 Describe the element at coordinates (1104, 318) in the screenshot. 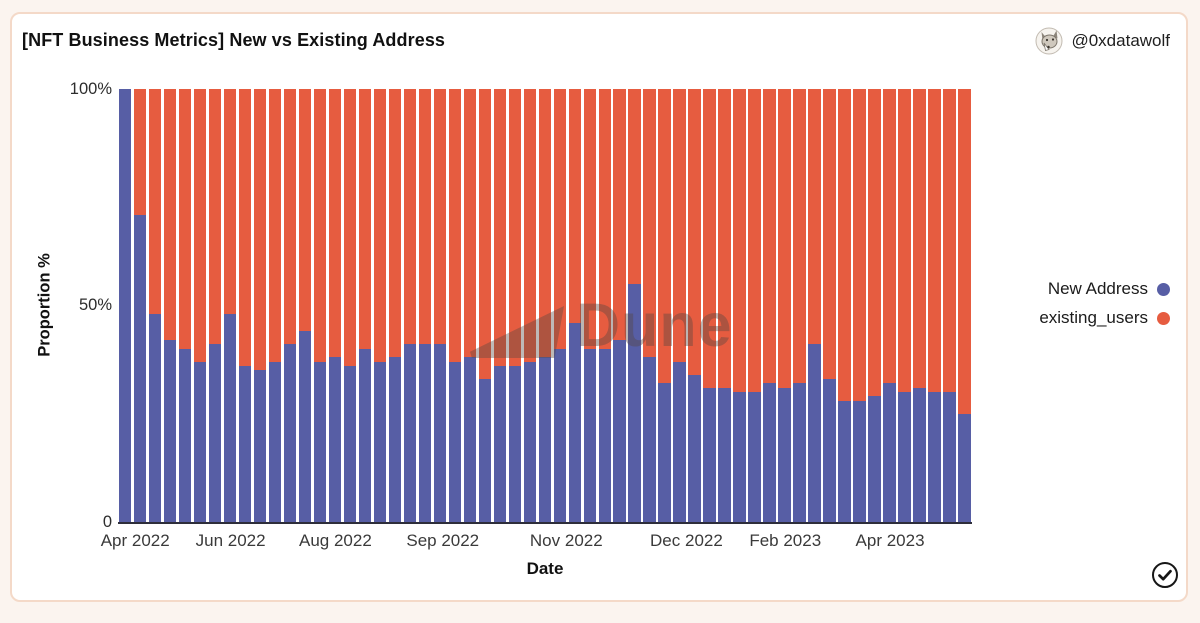

I see `legend-item-existing-users: existing_users` at that location.